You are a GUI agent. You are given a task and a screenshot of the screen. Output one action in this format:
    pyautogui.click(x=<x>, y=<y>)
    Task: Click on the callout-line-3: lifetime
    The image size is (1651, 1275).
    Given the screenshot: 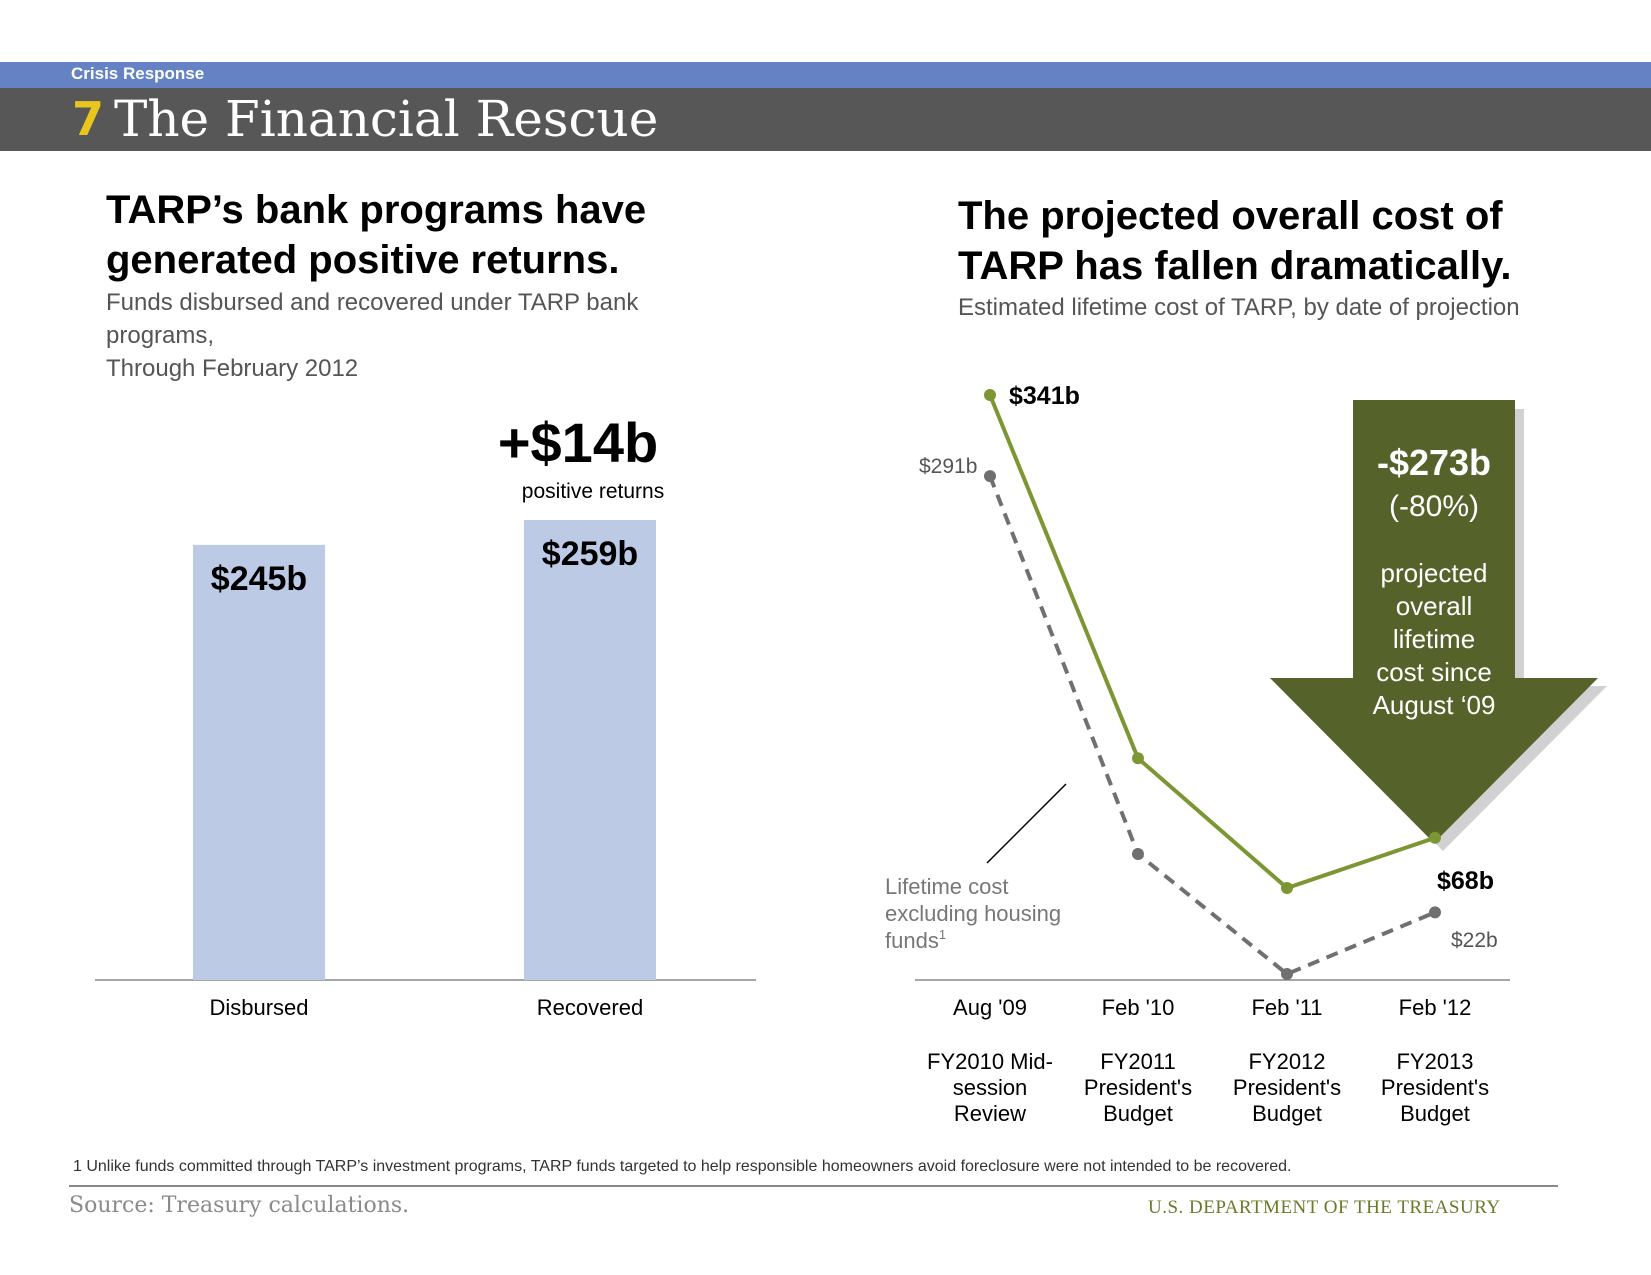 What is the action you would take?
    pyautogui.click(x=1434, y=639)
    